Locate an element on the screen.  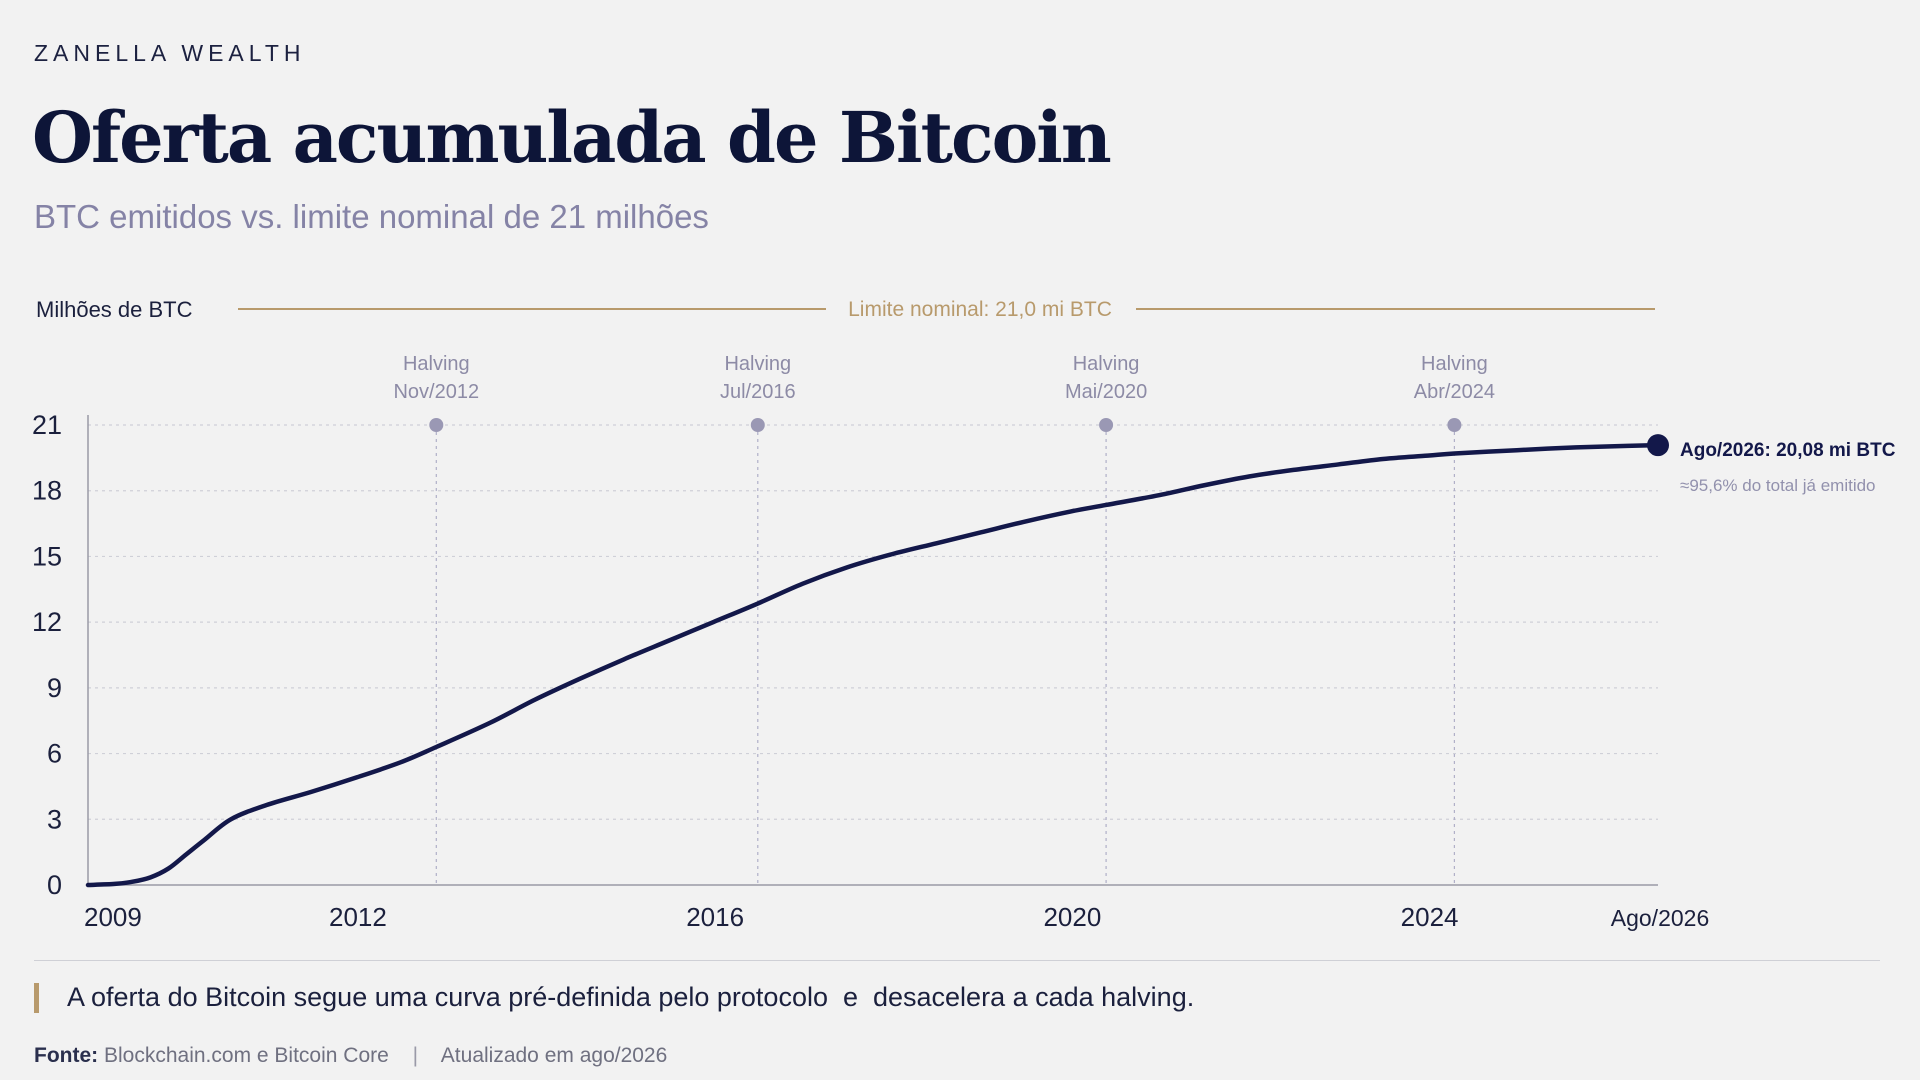
x-tick-label: 2016 is located at coordinates (715, 917).